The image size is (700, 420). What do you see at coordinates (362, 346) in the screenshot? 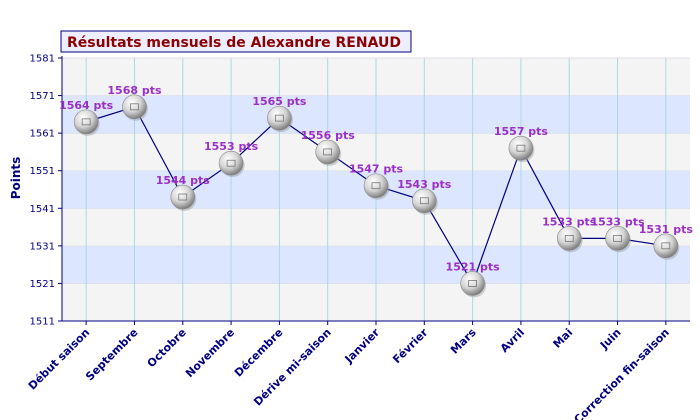
I see `x-tick-label: Janvier` at bounding box center [362, 346].